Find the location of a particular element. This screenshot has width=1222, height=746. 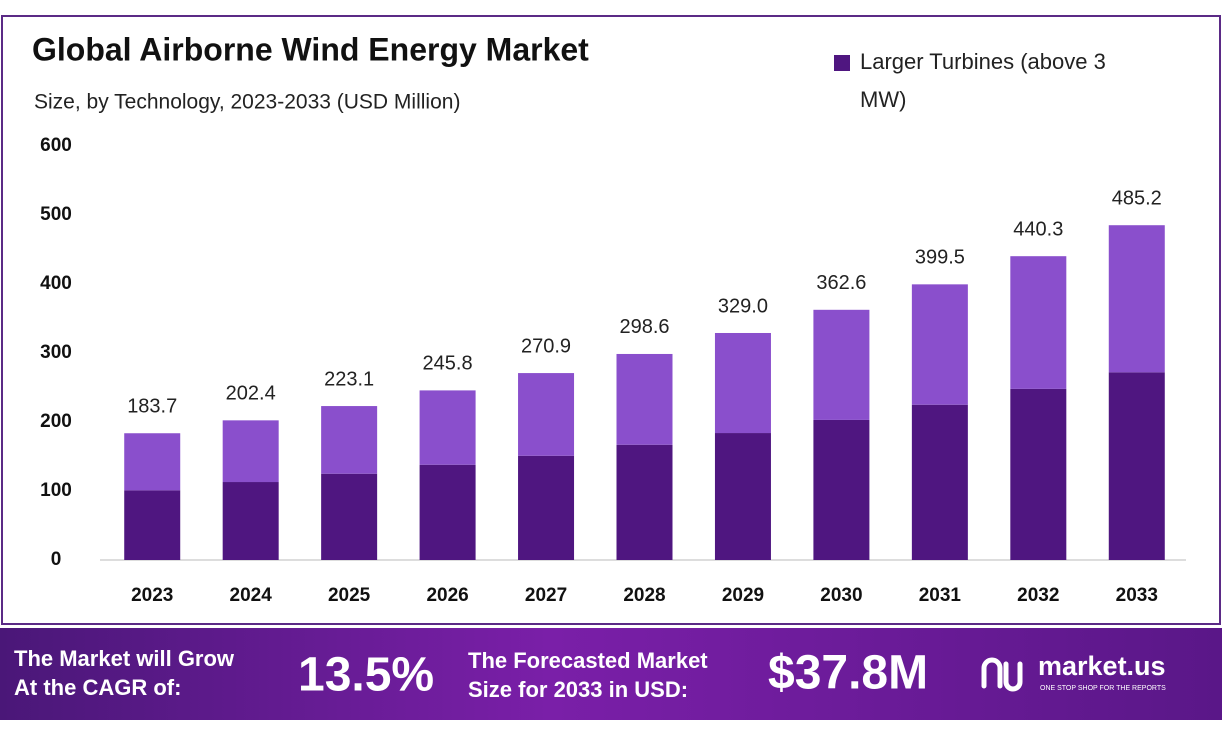

x-tick-label: 2033 is located at coordinates (1137, 595).